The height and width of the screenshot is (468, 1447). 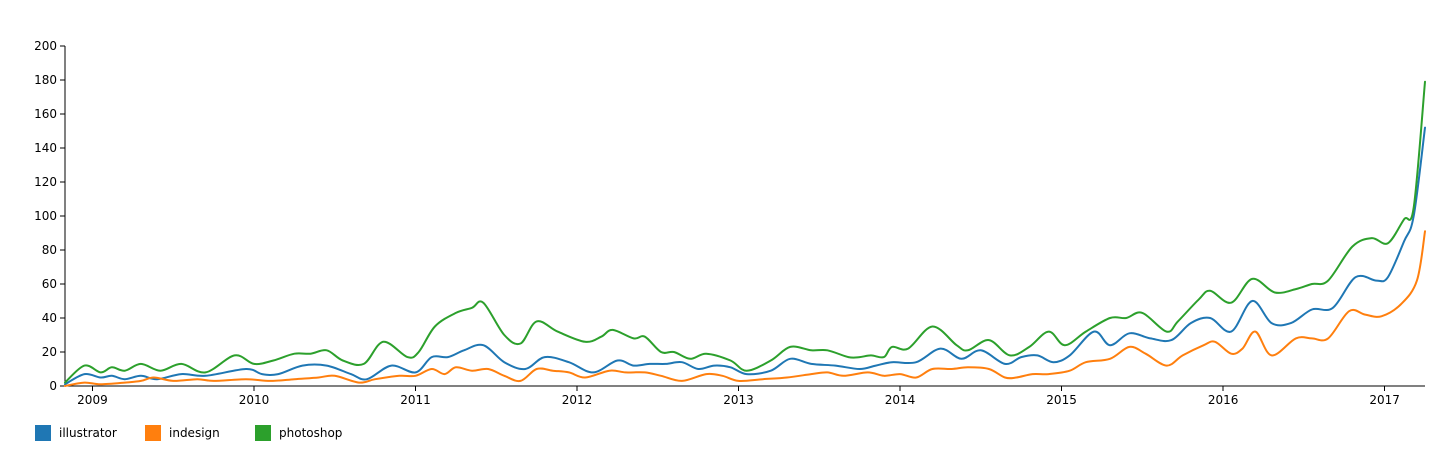 What do you see at coordinates (45, 46) in the screenshot?
I see `y-tick-label: 200` at bounding box center [45, 46].